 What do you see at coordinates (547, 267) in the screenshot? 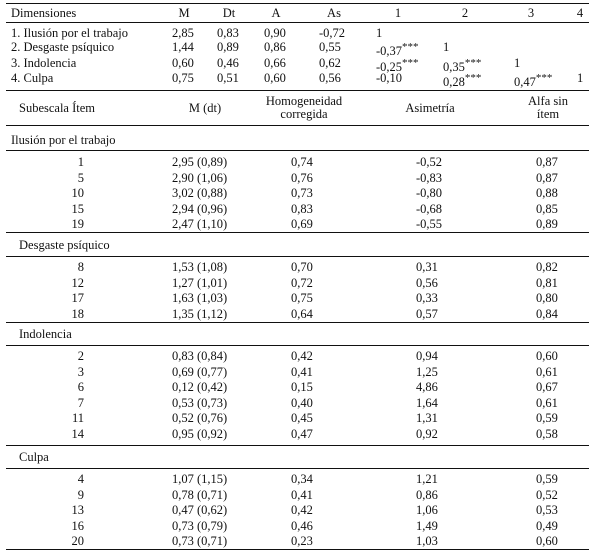
I see `cell-alpha: 0,82` at bounding box center [547, 267].